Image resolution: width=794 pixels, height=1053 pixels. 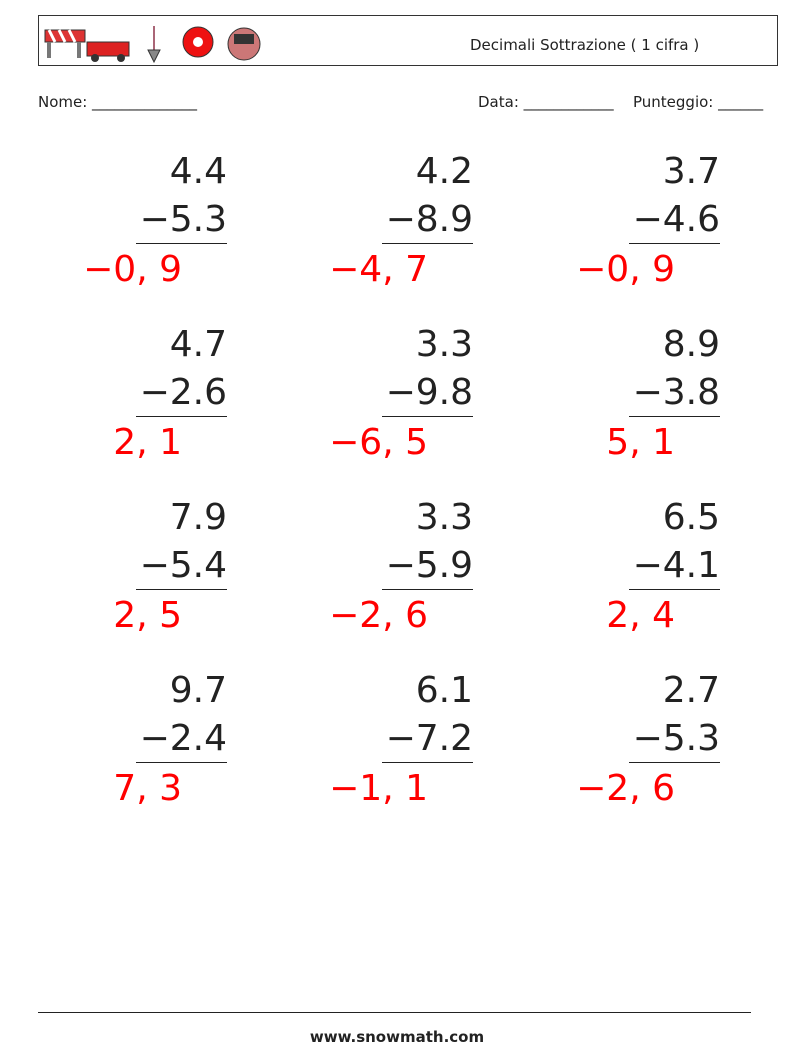 I want to click on problem: 3.3 −9.8 −6, 5, so click(x=373, y=400).